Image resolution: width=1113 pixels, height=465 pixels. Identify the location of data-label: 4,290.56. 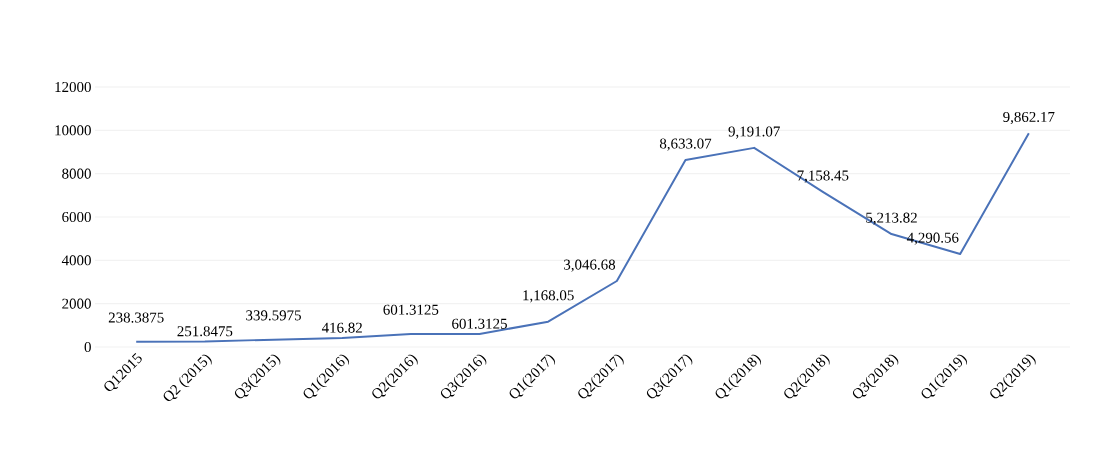
(932, 238).